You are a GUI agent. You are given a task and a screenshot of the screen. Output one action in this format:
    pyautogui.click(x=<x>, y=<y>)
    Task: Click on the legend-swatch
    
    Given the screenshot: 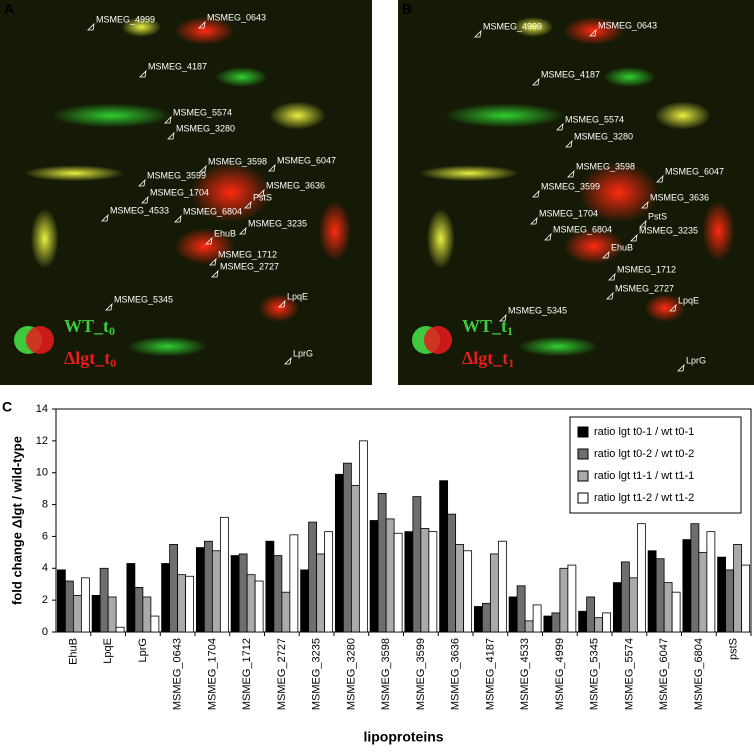 What is the action you would take?
    pyautogui.click(x=583, y=476)
    